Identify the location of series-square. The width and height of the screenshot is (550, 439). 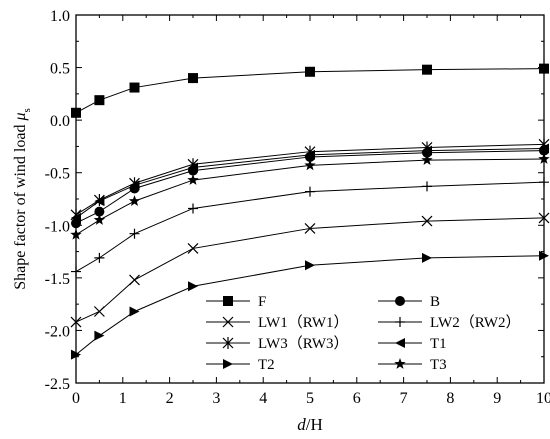
(310, 90).